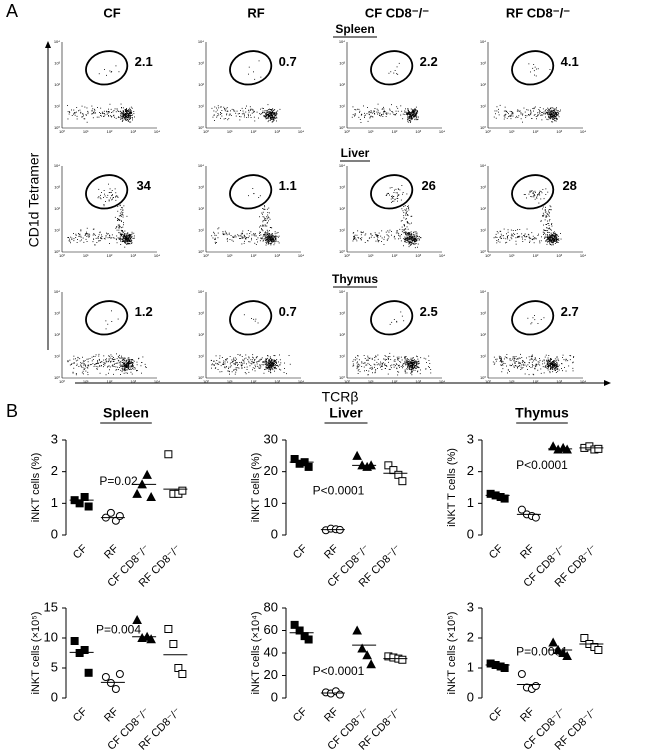 This screenshot has height=750, width=646. I want to click on x-tick-label: CF, so click(80, 714).